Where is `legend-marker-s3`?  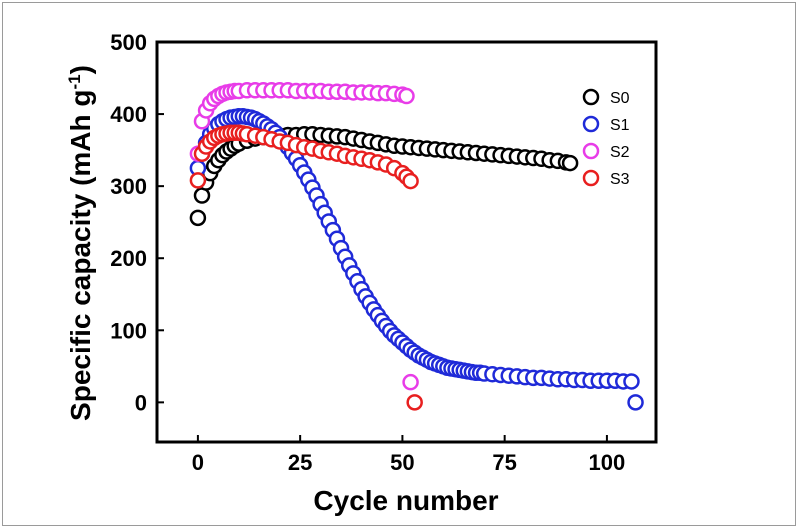
legend-marker-s3 is located at coordinates (591, 178).